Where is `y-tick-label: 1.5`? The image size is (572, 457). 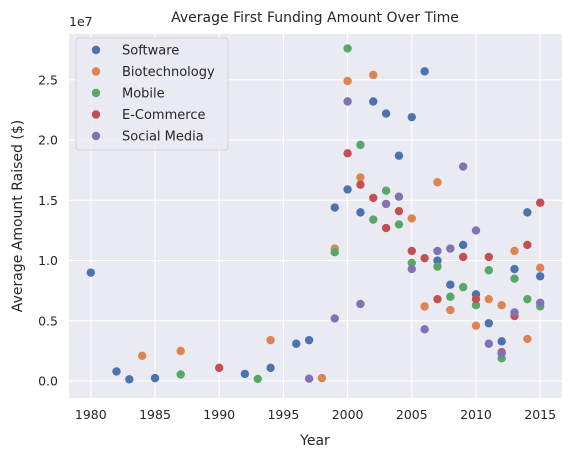
y-tick-label: 1.5 is located at coordinates (48, 200).